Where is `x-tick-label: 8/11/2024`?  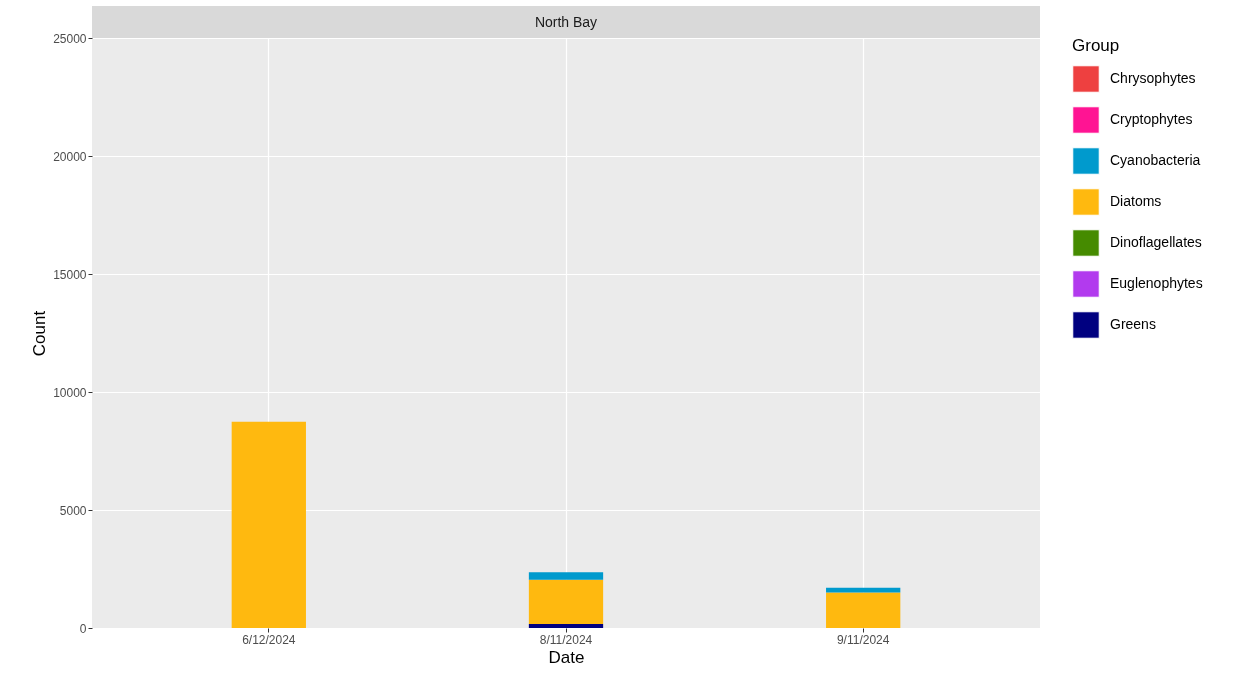
x-tick-label: 8/11/2024 is located at coordinates (566, 639).